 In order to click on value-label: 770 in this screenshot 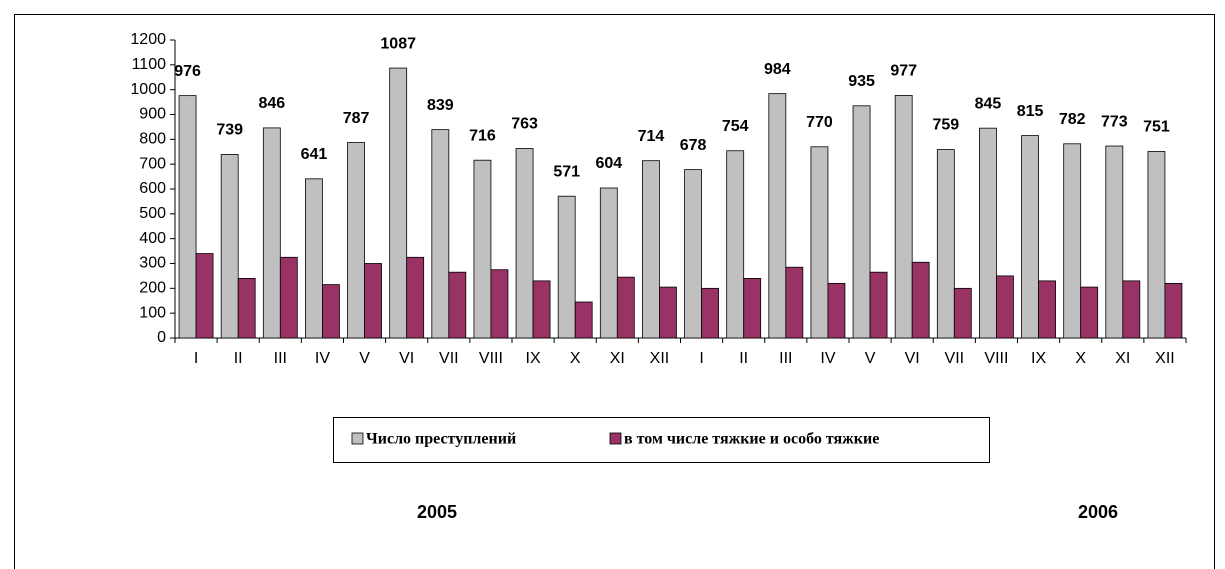, I will do `click(819, 122)`.